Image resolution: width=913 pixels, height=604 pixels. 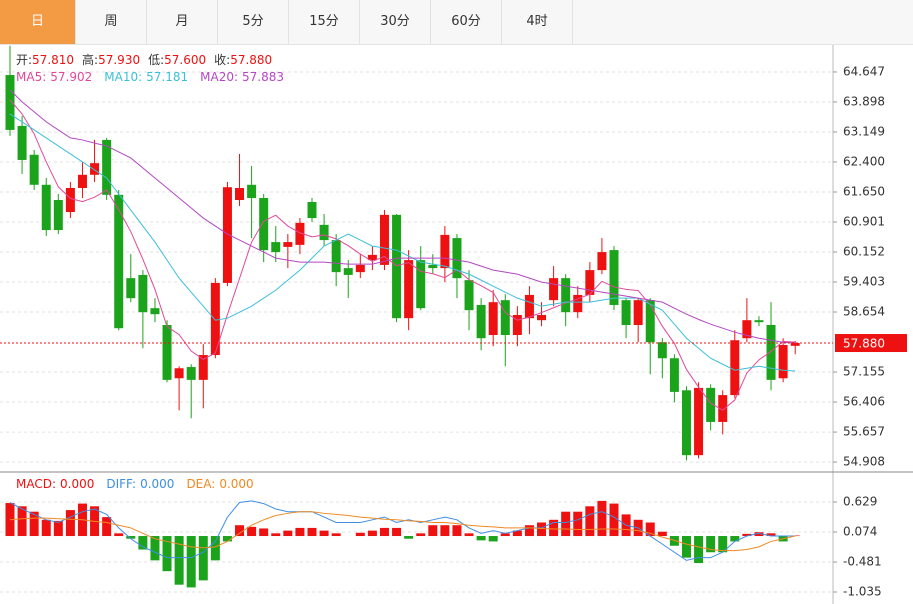 I want to click on legend-name: DIFF:, so click(x=121, y=484).